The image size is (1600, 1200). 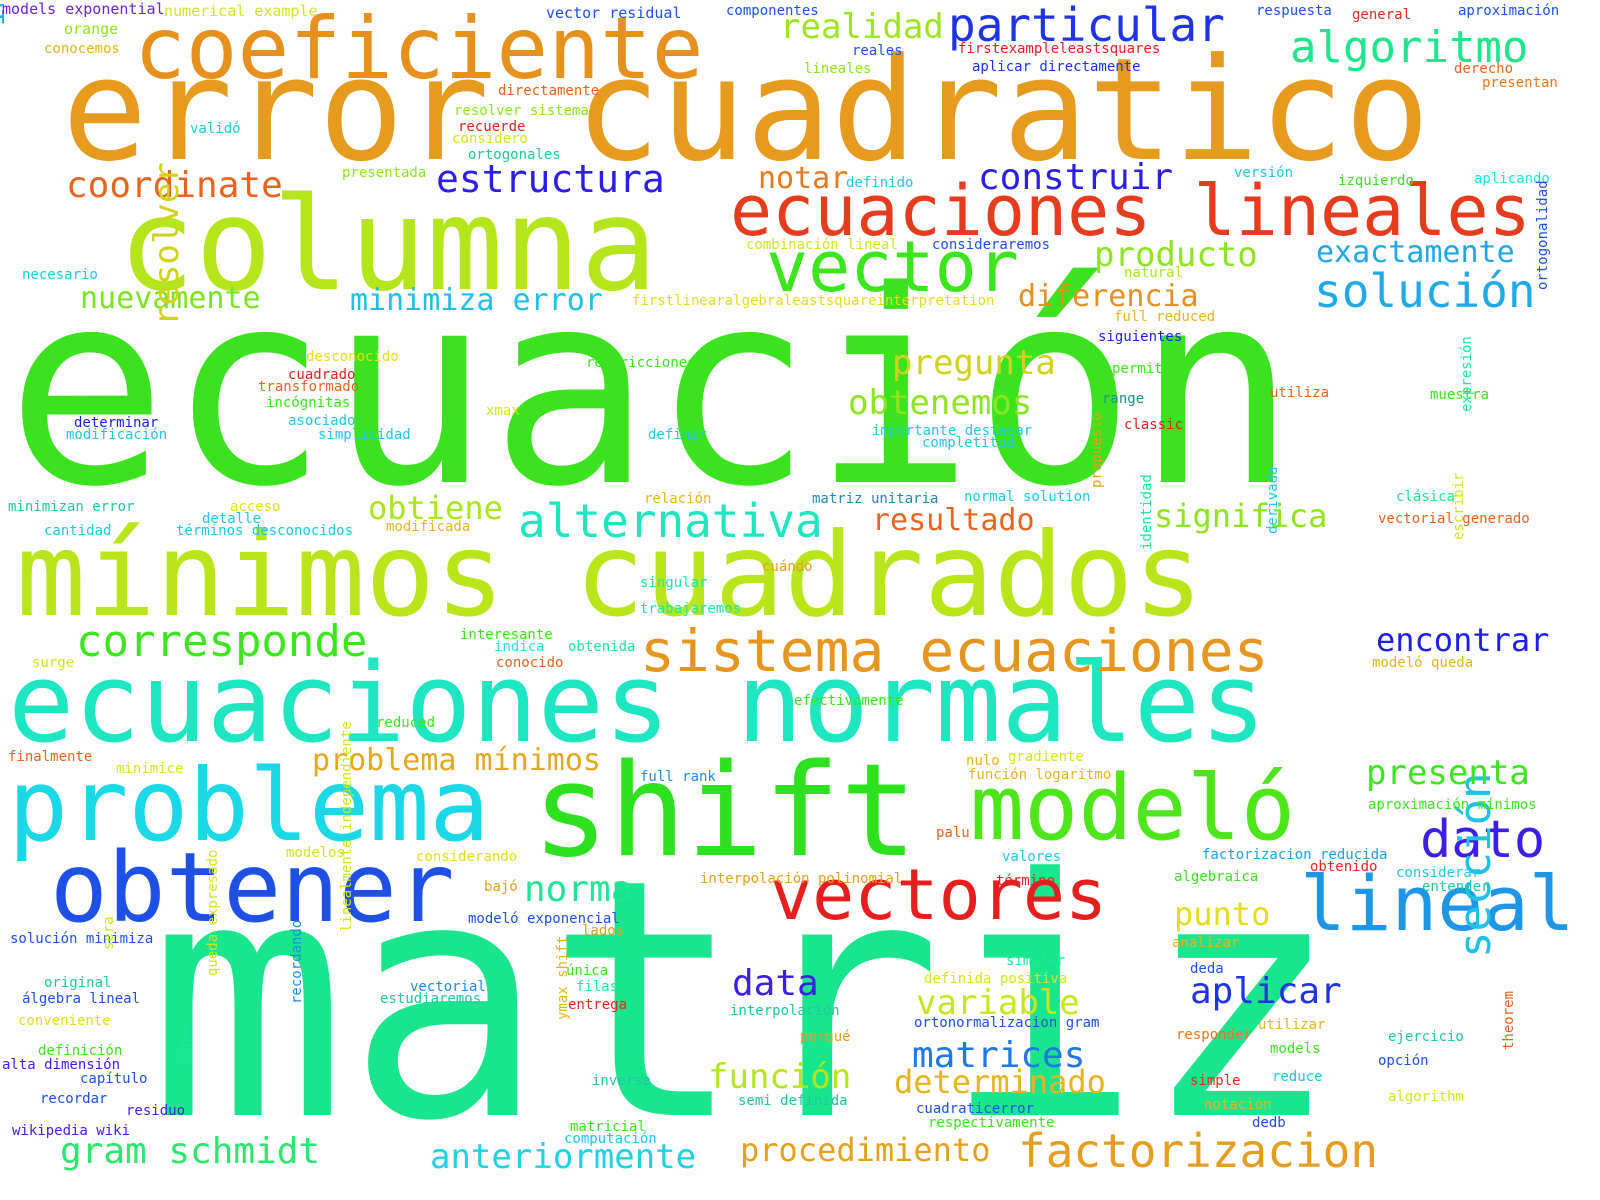 I want to click on word-determinar: determinar, so click(x=116, y=423).